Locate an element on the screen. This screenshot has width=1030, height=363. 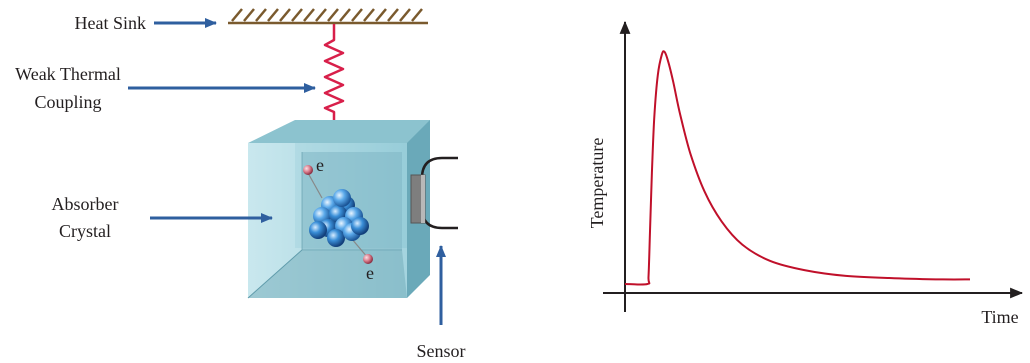
heat-sink-label: Heat Sink is located at coordinates (111, 23).